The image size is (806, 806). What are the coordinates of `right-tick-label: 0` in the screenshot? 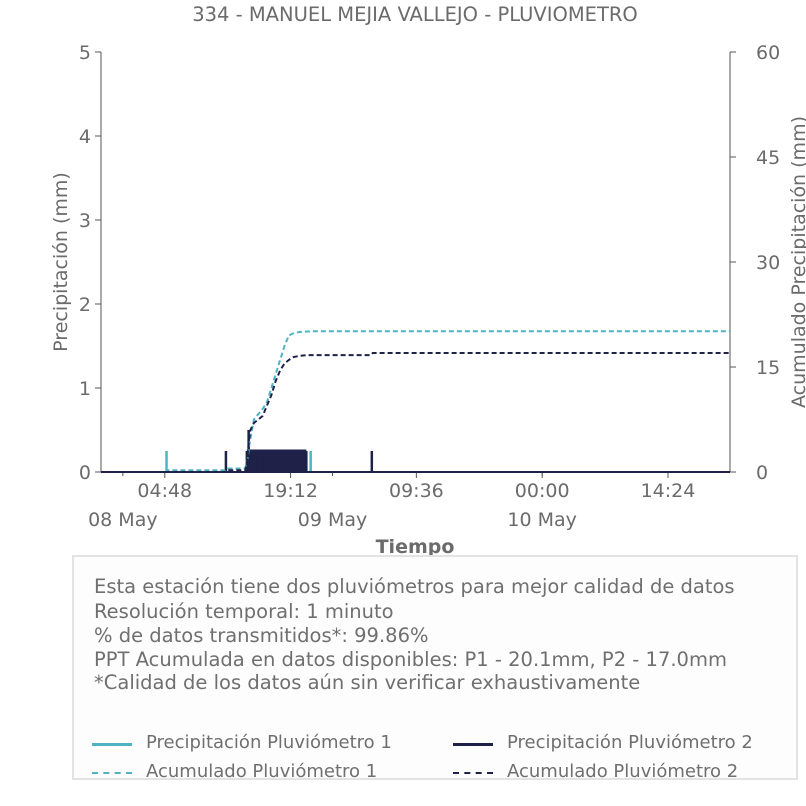 It's located at (762, 473).